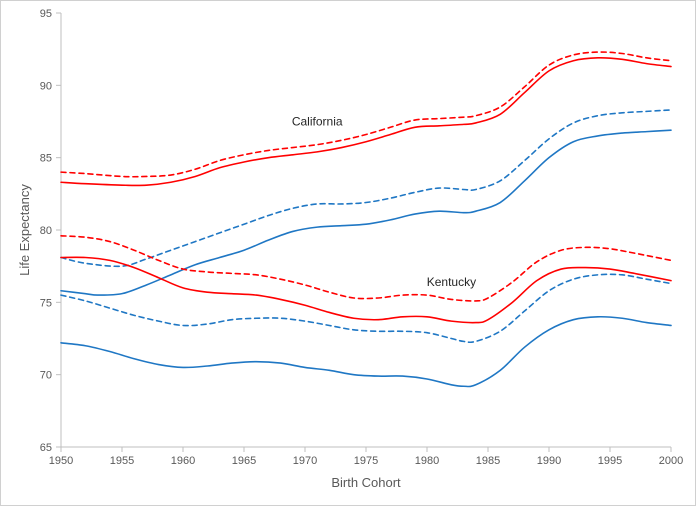 The width and height of the screenshot is (696, 506). I want to click on y-tick-label: 70, so click(46, 376).